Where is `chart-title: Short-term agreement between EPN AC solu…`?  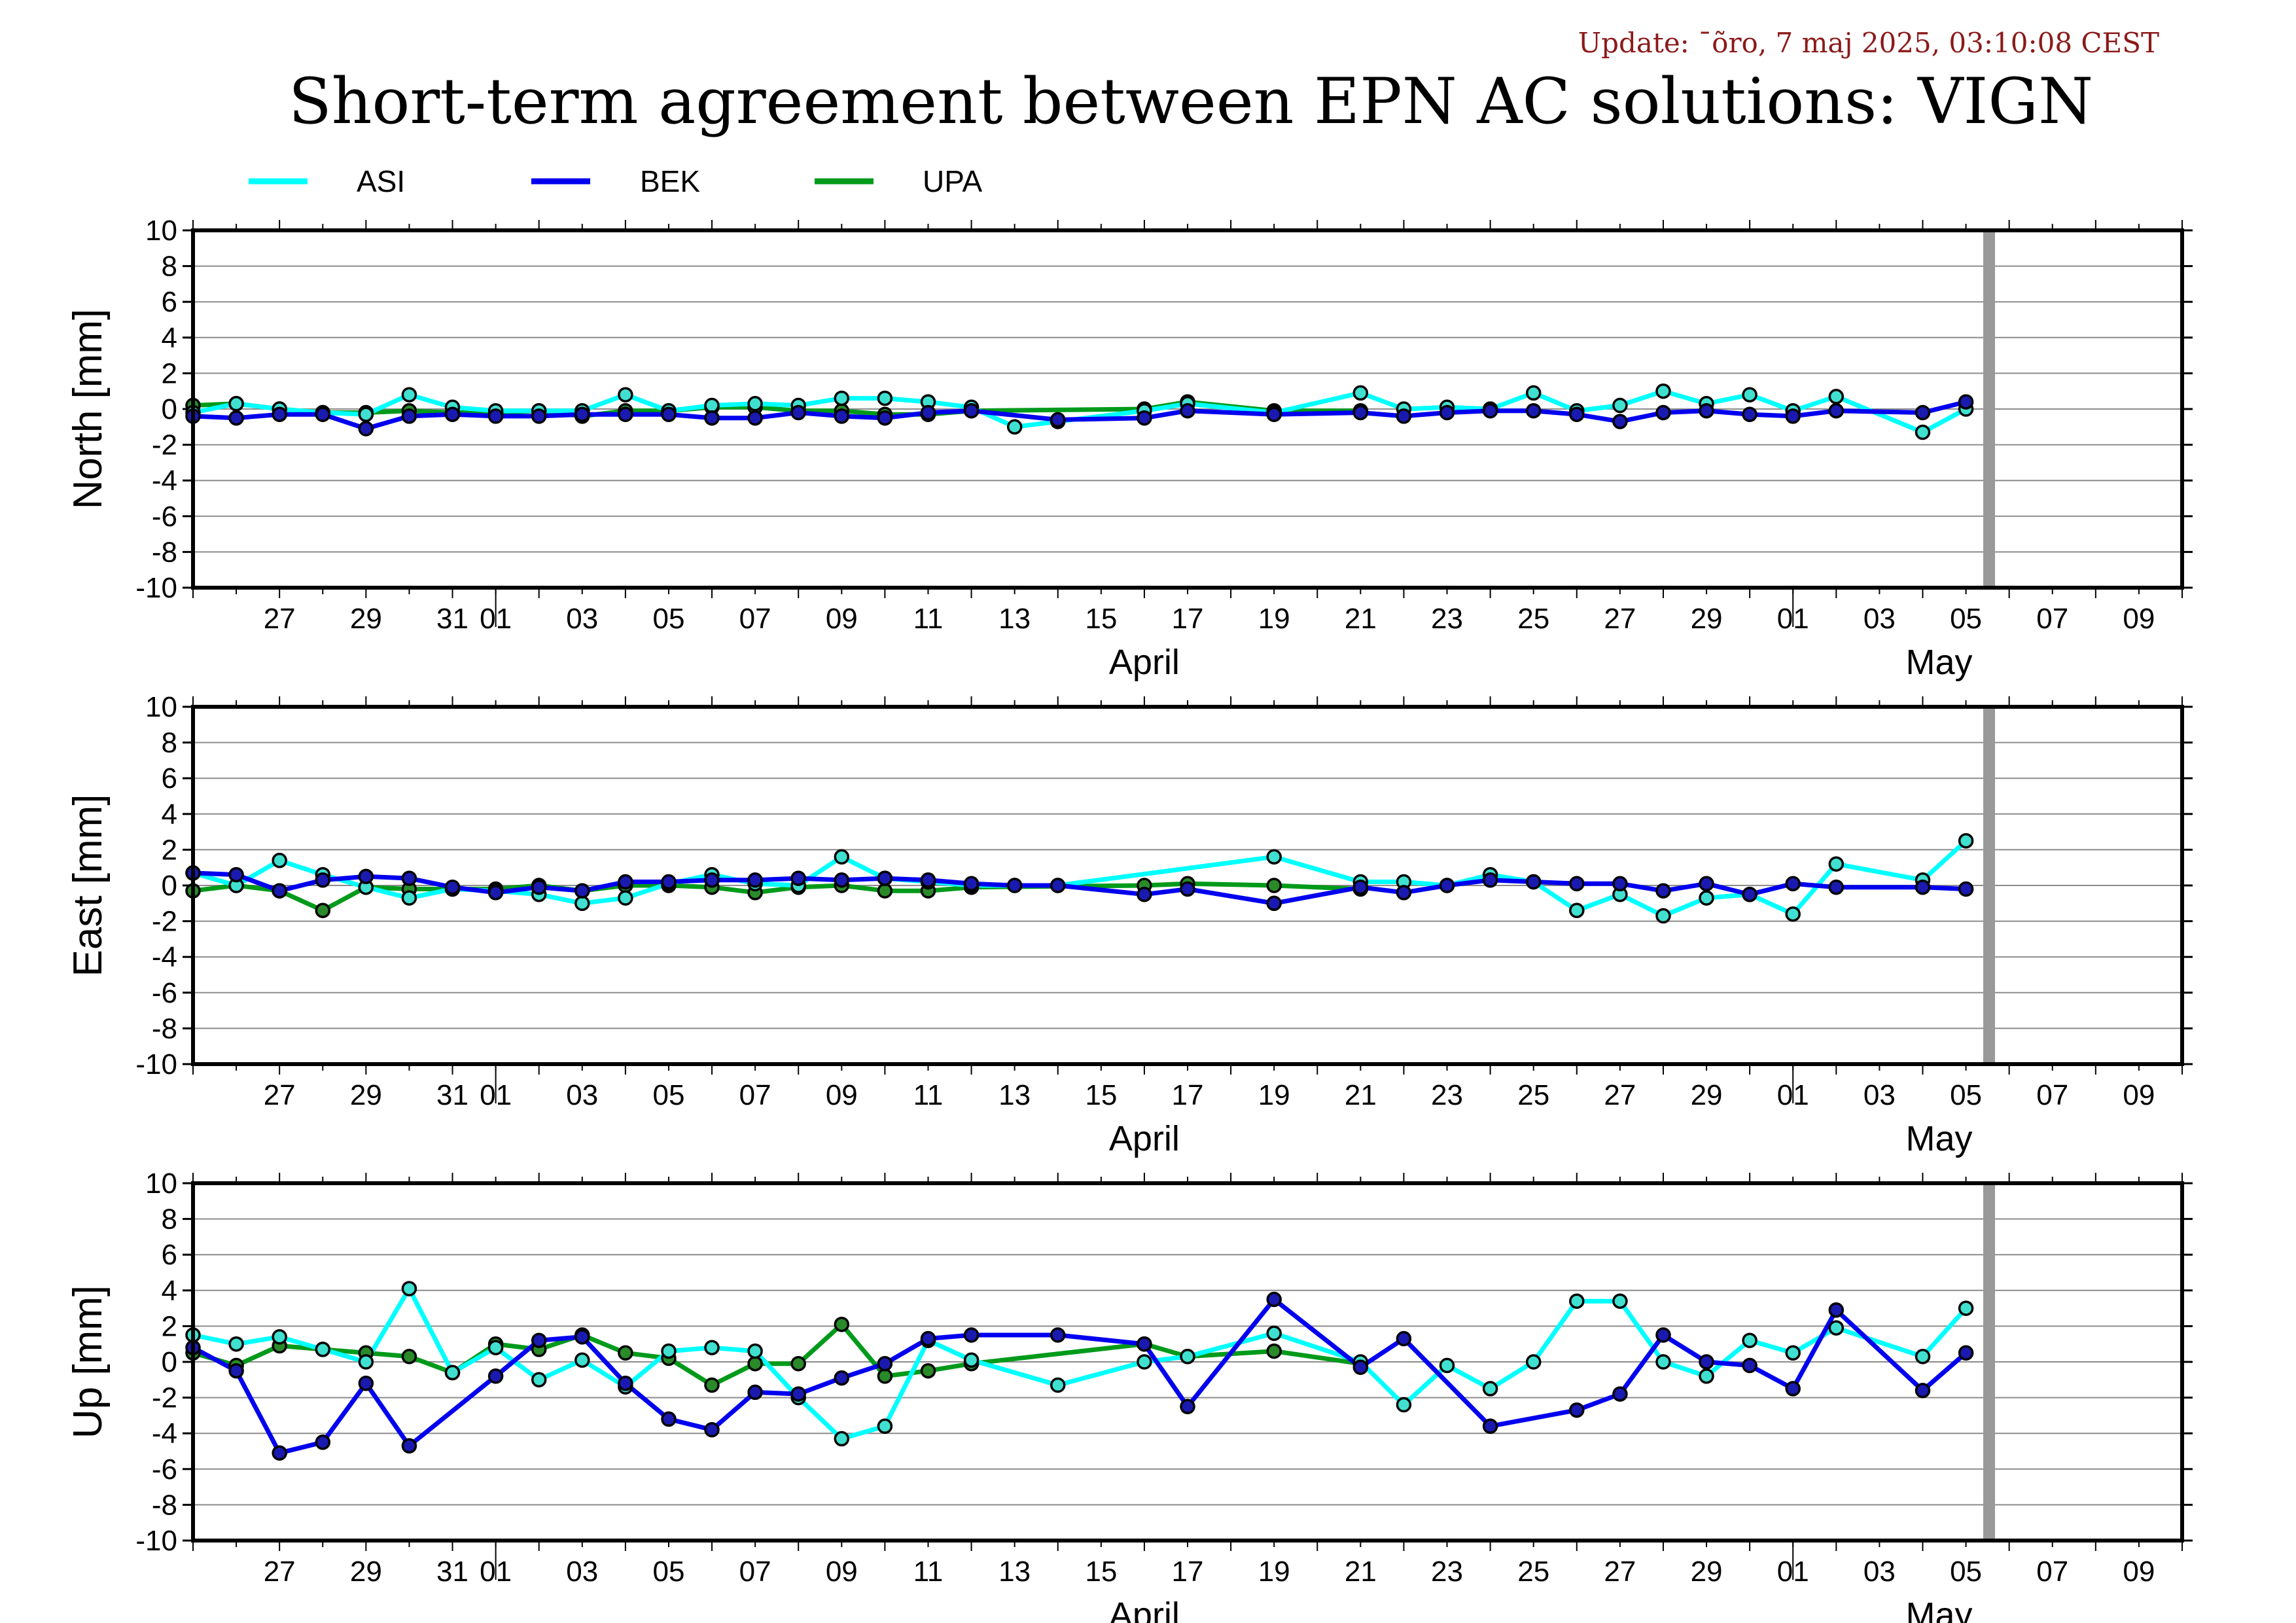
chart-title: Short-term agreement between EPN AC solu… is located at coordinates (1191, 101).